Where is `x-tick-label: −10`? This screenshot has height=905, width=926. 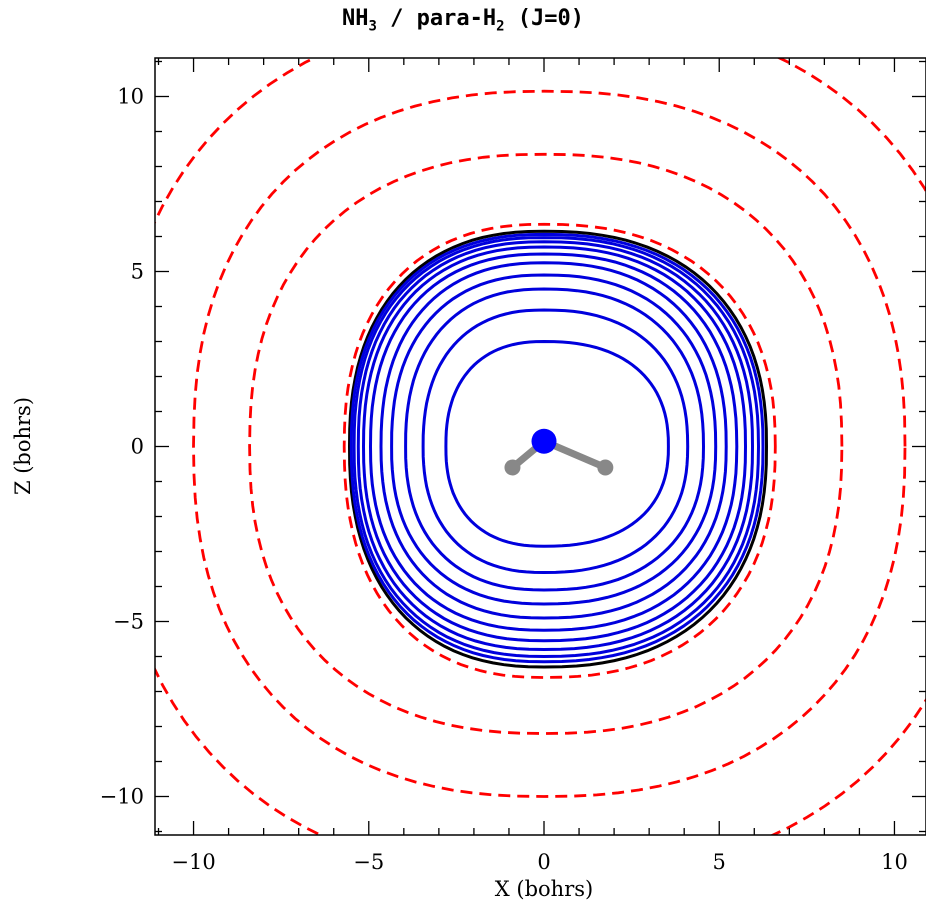 x-tick-label: −10 is located at coordinates (193, 862).